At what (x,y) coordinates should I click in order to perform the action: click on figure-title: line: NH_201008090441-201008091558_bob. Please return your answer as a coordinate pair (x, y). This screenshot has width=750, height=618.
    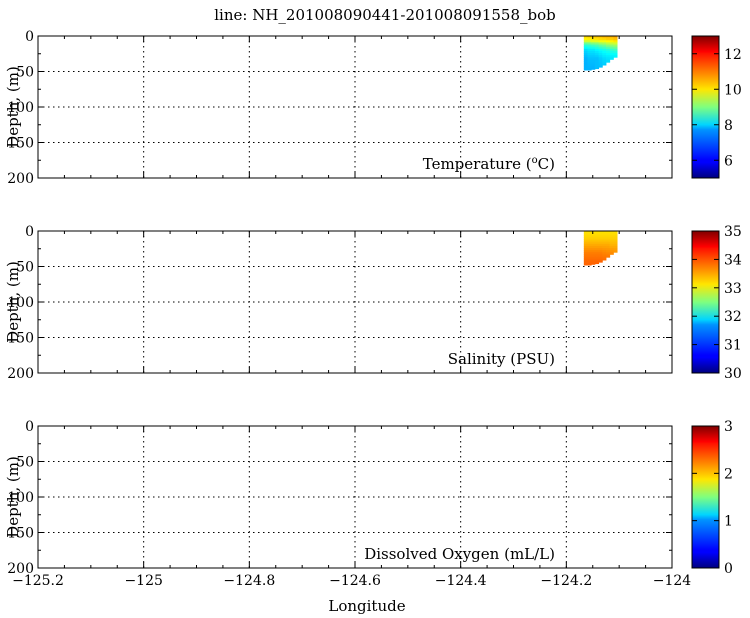
    Looking at the image, I should click on (385, 15).